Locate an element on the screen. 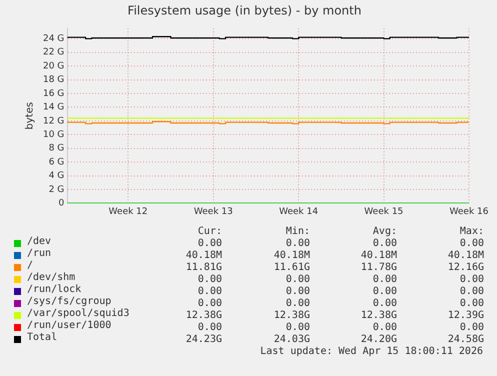 The width and height of the screenshot is (497, 376). text: 24.23G is located at coordinates (203, 340).